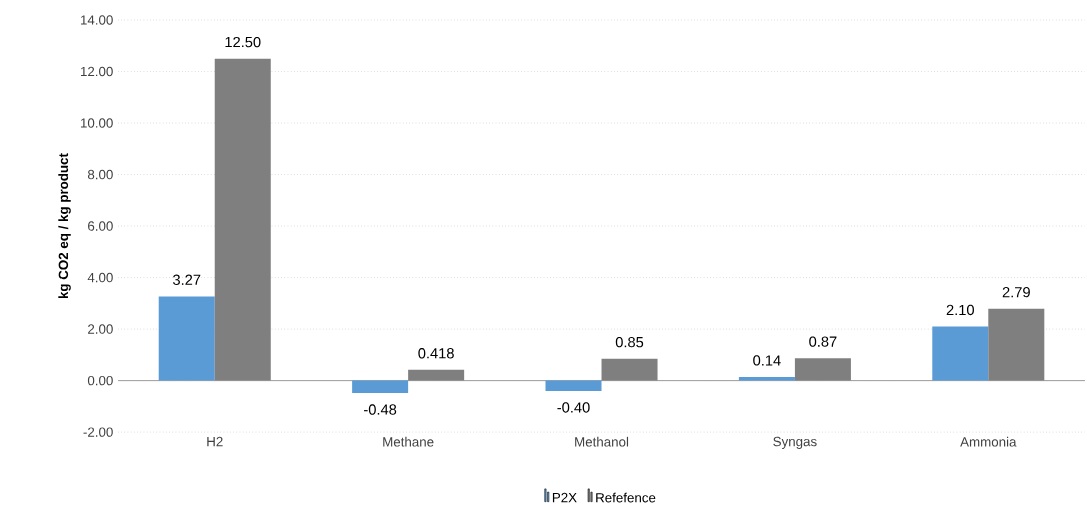 The width and height of the screenshot is (1087, 510). Describe the element at coordinates (96, 71) in the screenshot. I see `y-tick-label: 12.00` at that location.